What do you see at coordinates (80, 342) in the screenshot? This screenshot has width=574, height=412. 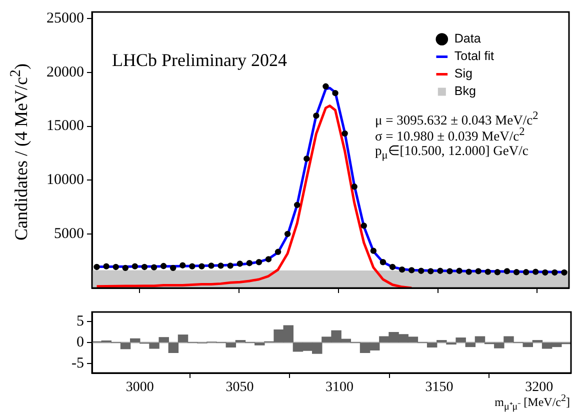 I see `y-tick-label: 0` at bounding box center [80, 342].